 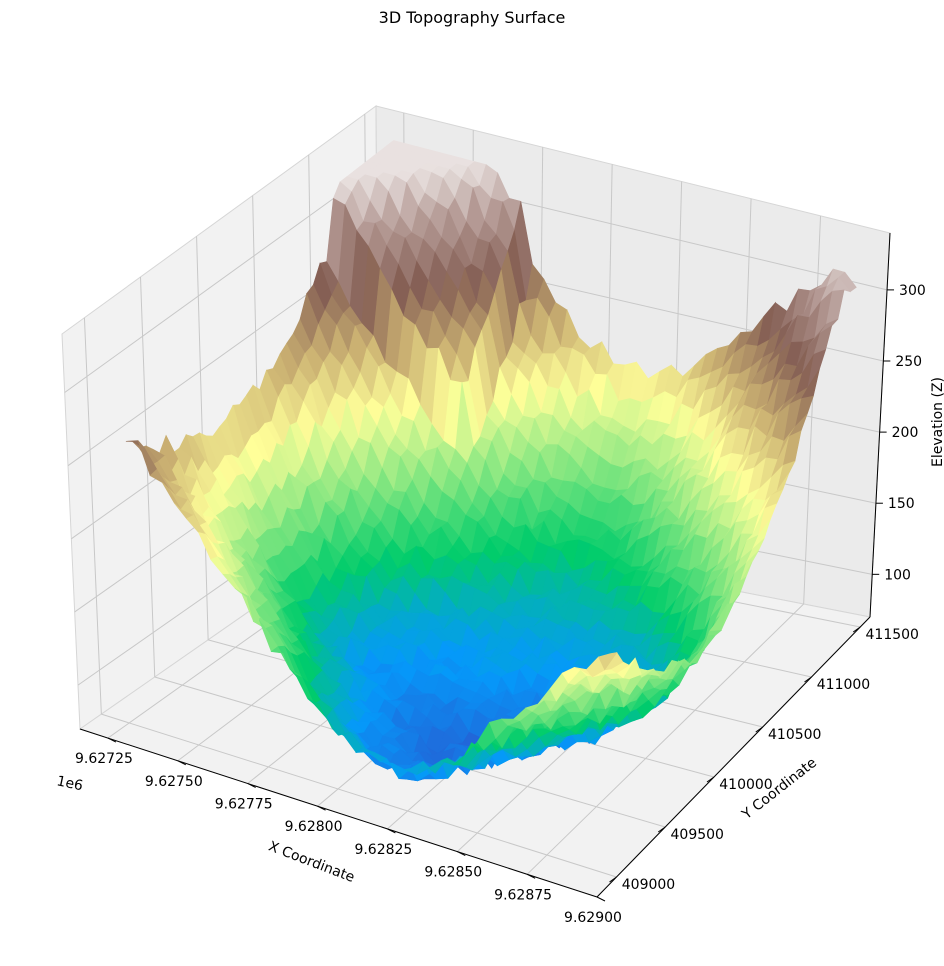 I want to click on x-tick-label: 9.62775, so click(x=244, y=804).